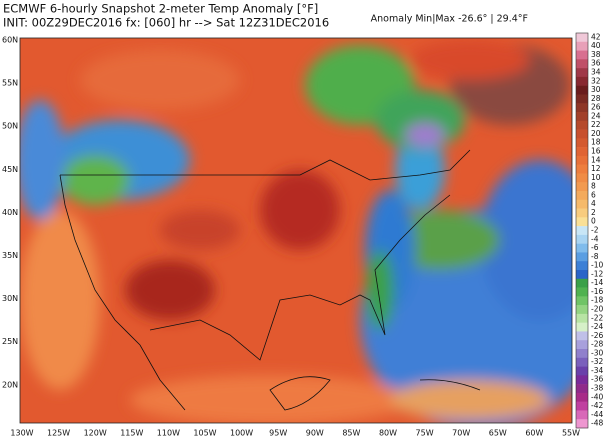  Describe the element at coordinates (596, 72) in the screenshot. I see `colorbar-label: 34` at that location.